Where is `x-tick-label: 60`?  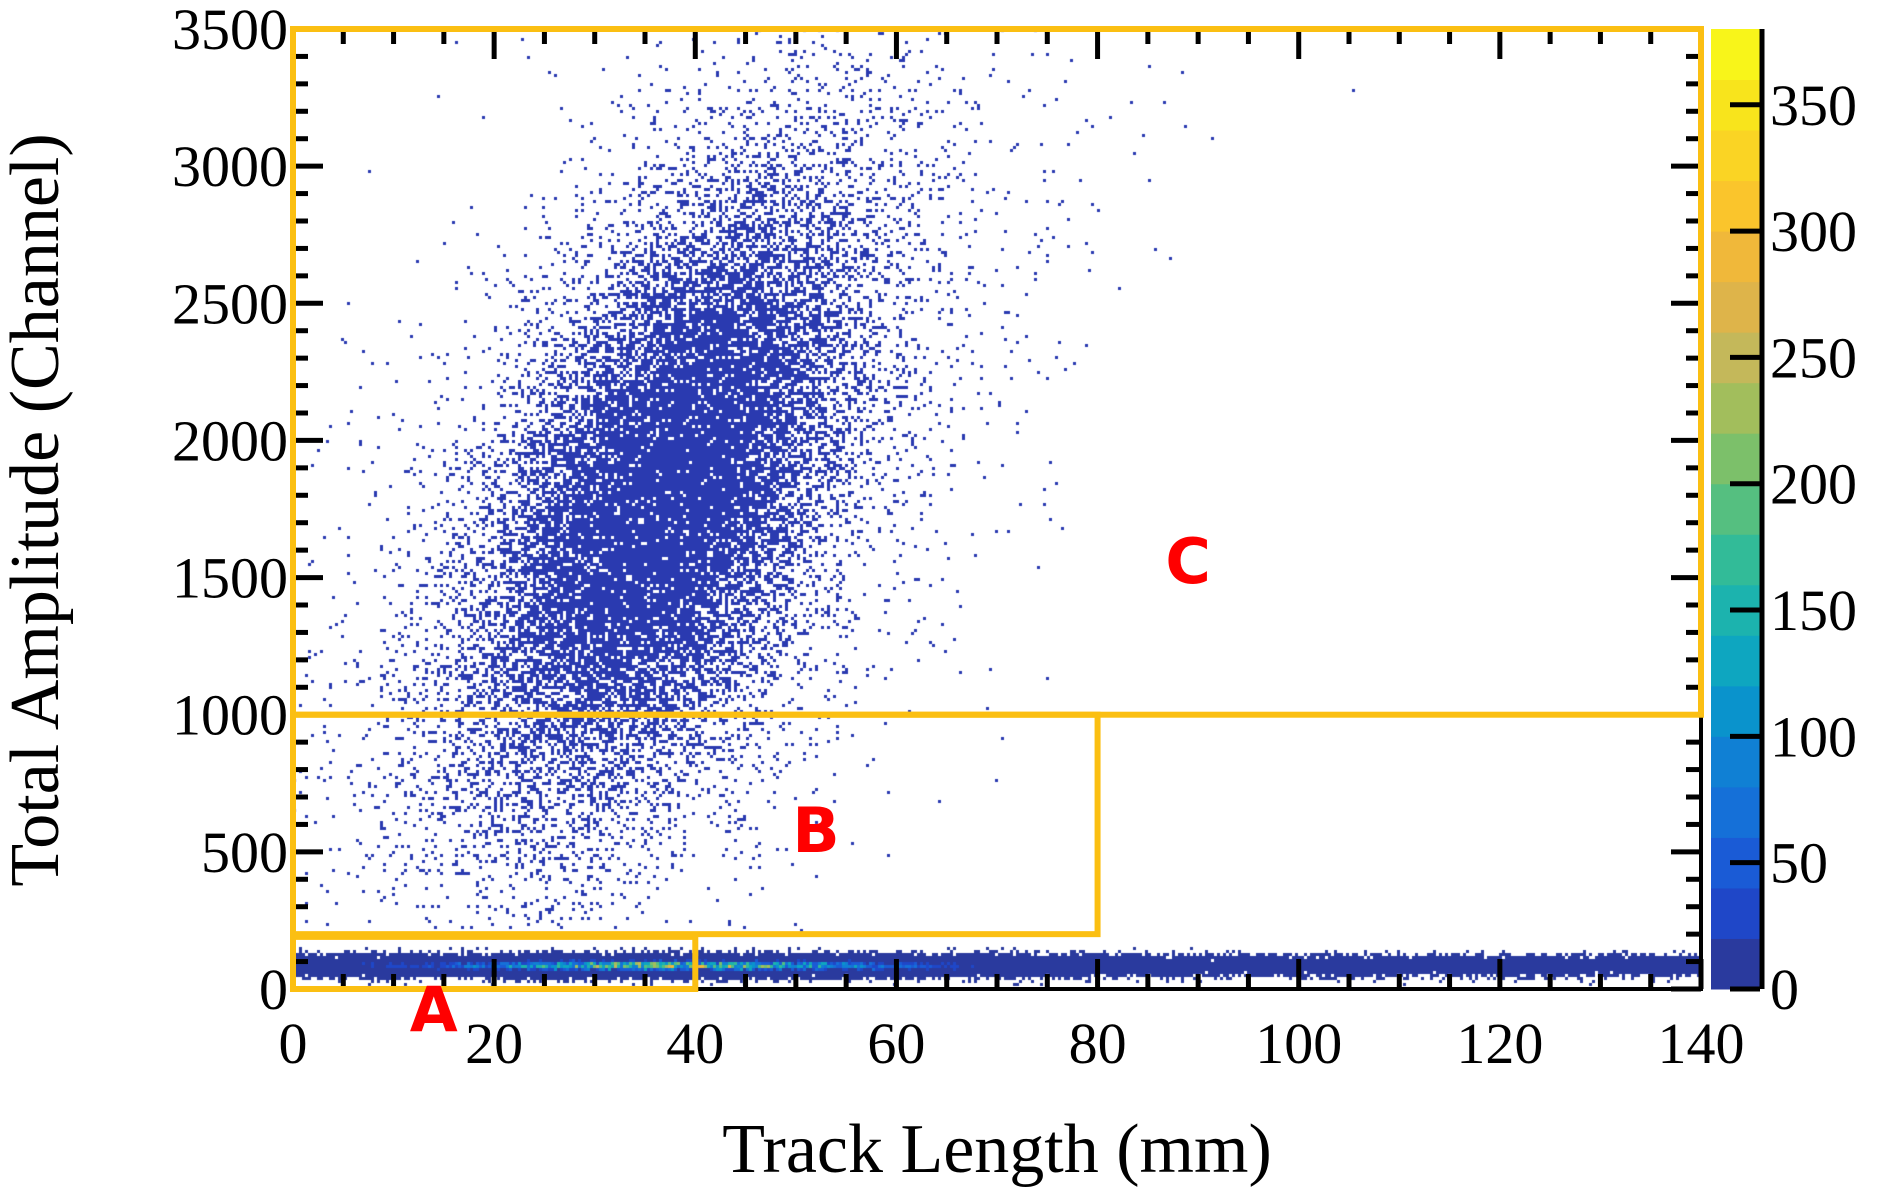
x-tick-label: 60 is located at coordinates (896, 1043).